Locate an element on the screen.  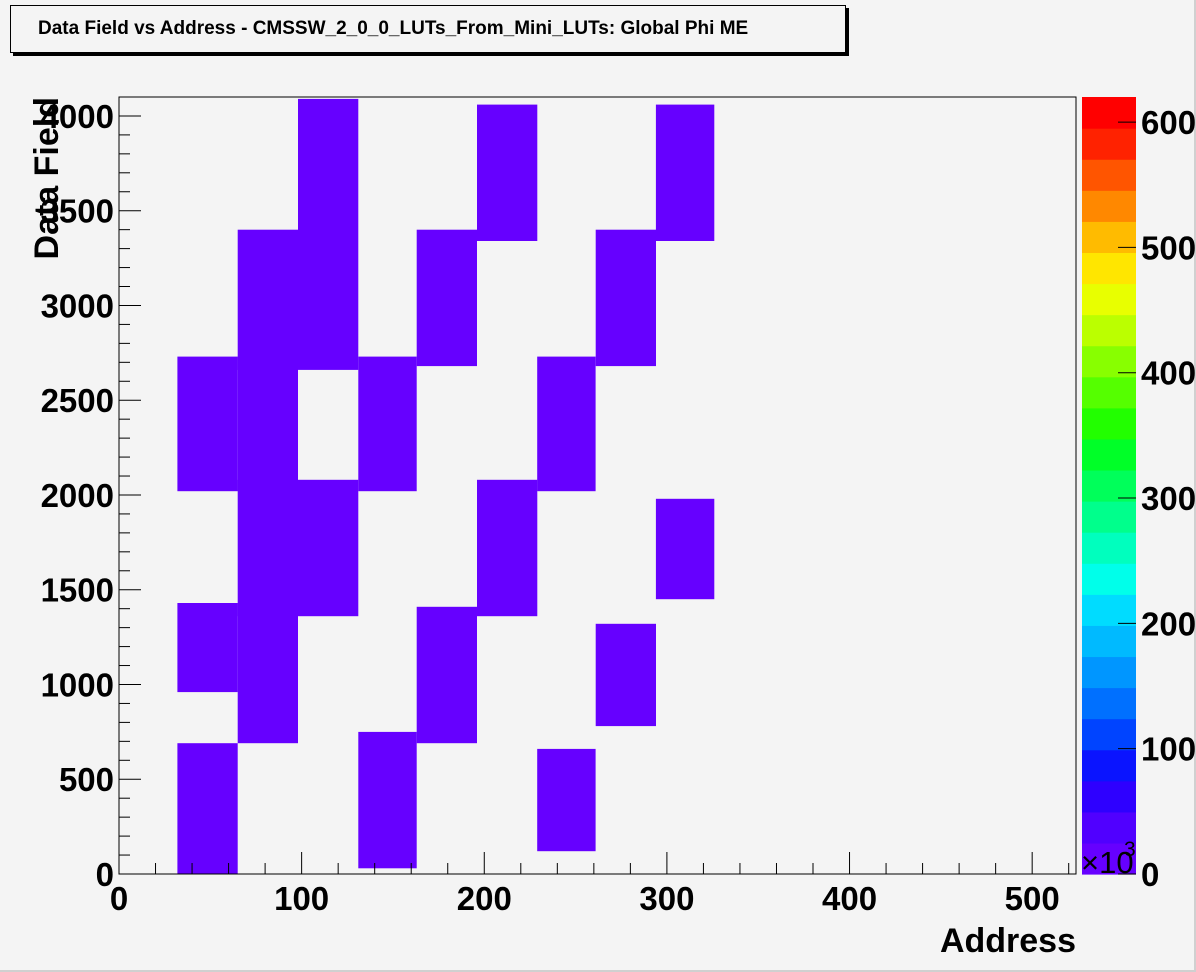
x-tick-label-300: 300 is located at coordinates (666, 898).